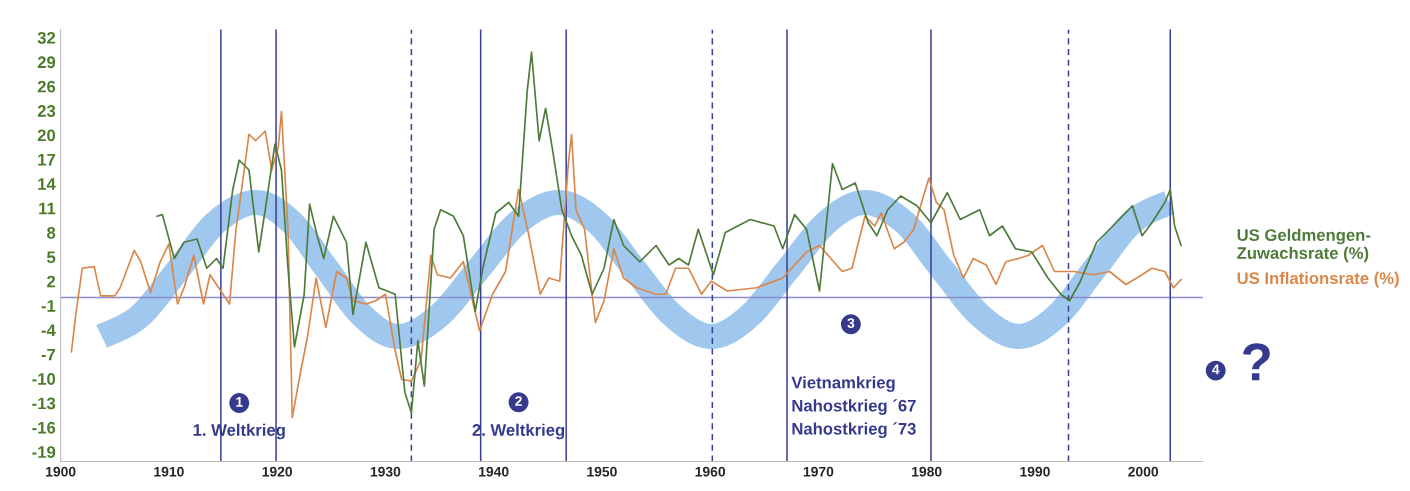 Image resolution: width=1410 pixels, height=491 pixels. I want to click on annotation: 1, so click(239, 402).